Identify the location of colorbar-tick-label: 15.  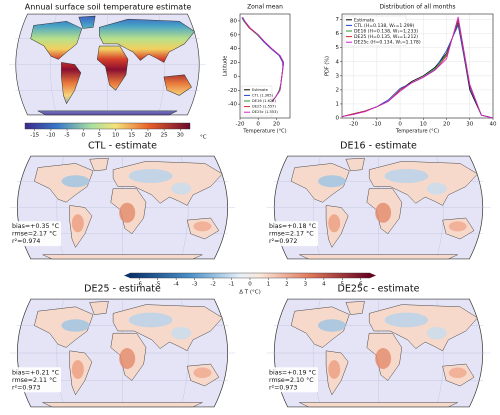
(131, 136).